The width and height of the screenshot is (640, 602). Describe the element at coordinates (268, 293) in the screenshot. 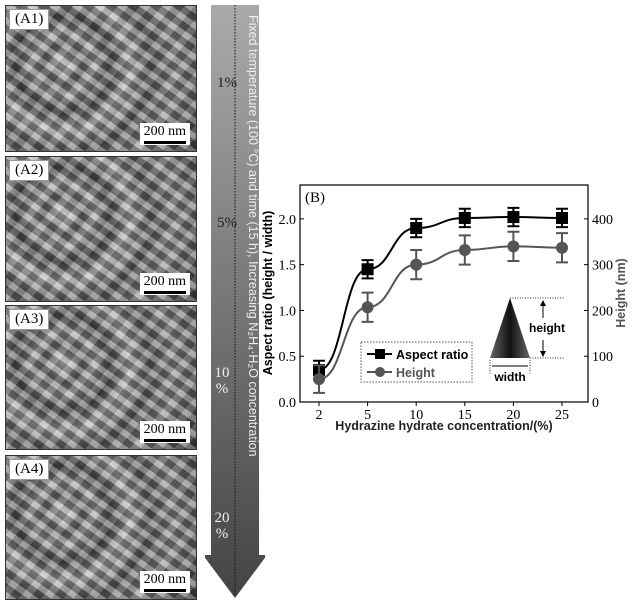

I see `y-axis-label: Aspect ratio (height / width)` at that location.